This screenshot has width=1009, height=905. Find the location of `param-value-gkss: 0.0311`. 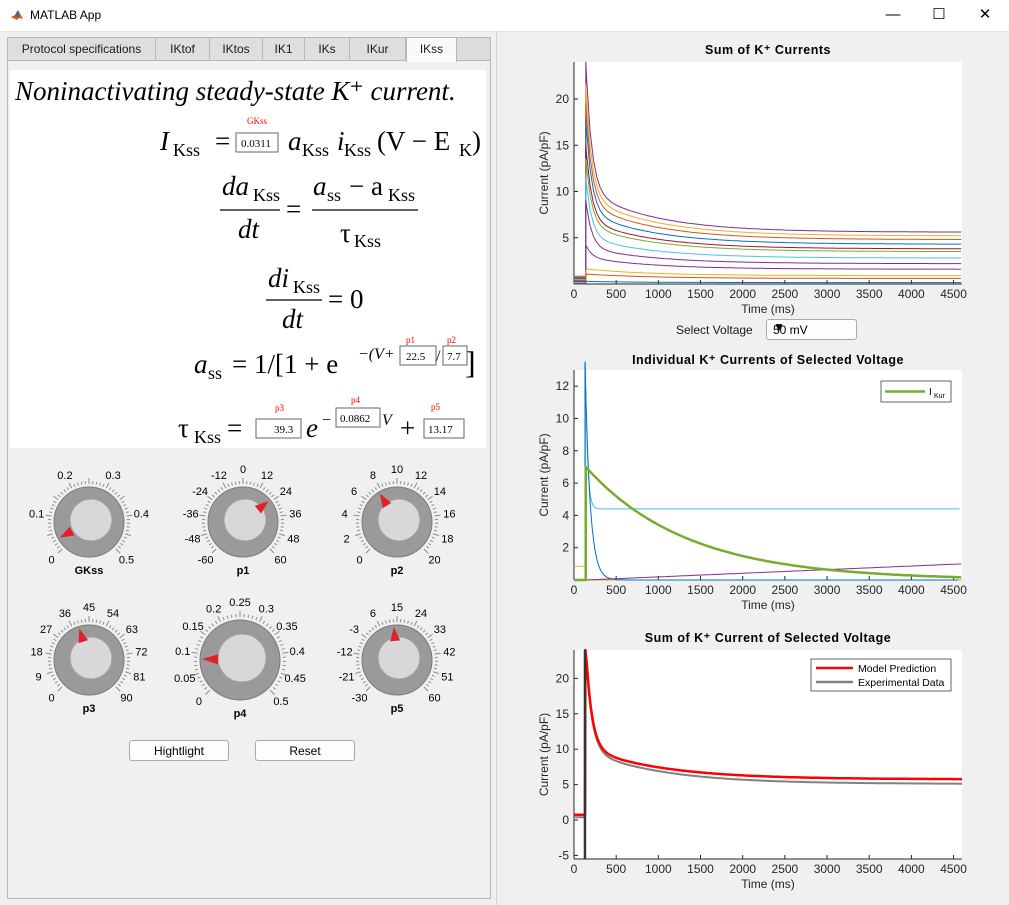

param-value-gkss: 0.0311 is located at coordinates (256, 144).